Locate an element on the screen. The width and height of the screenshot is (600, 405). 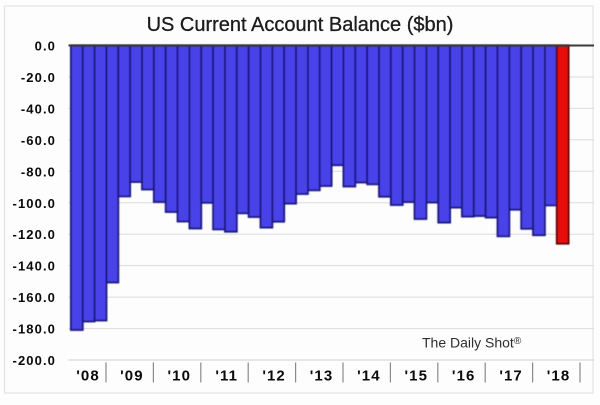
svg-text: The Daily Shot® is located at coordinates (472, 343).